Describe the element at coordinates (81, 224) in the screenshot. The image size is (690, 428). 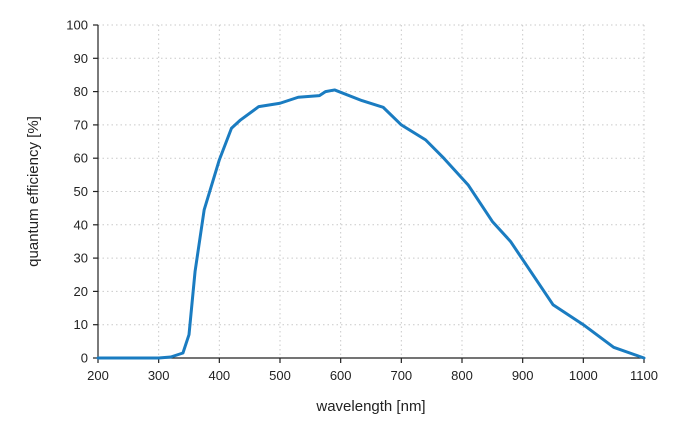
I see `y-tick-label: 40` at that location.